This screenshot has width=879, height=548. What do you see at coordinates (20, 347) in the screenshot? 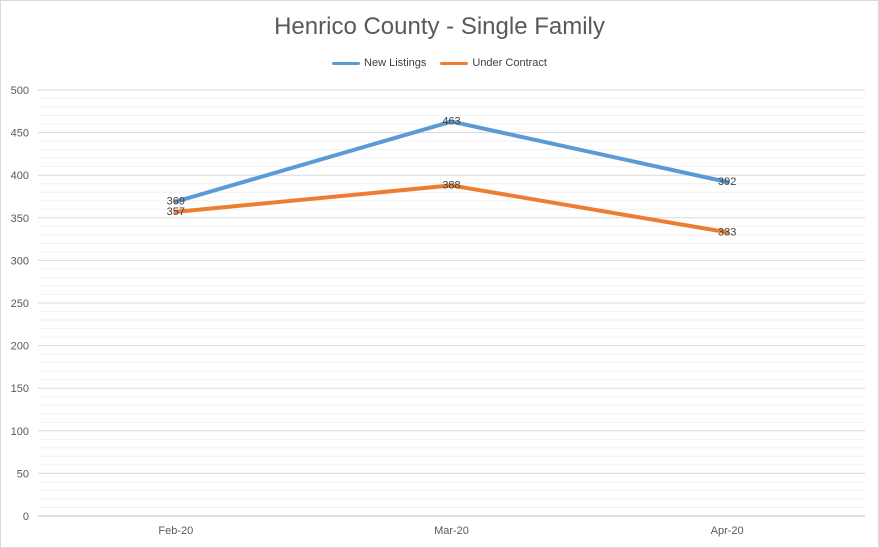
I see `y-tick-label: 200` at bounding box center [20, 347].